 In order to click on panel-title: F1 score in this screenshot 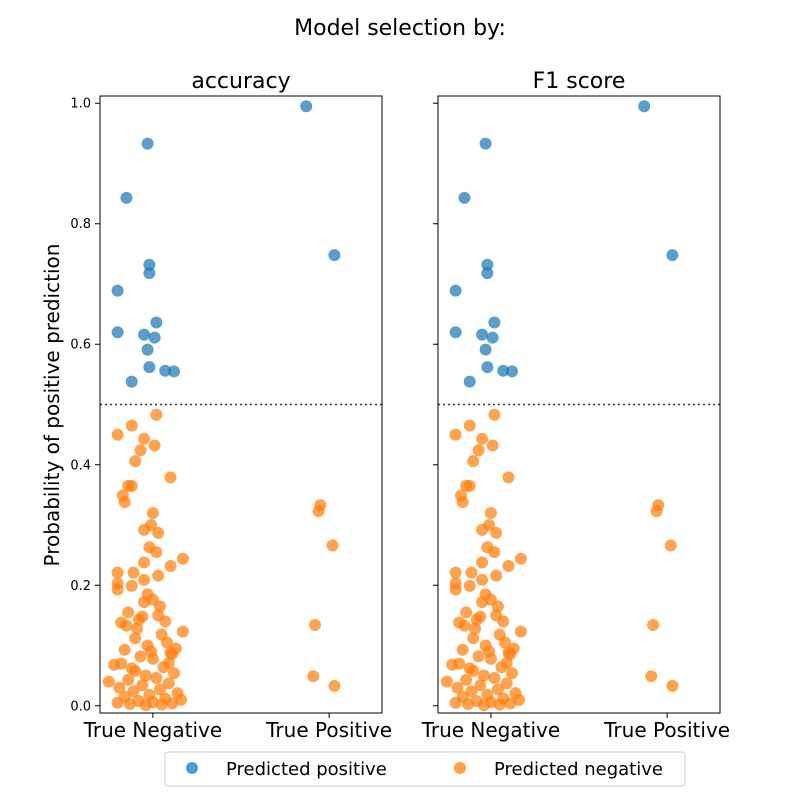, I will do `click(579, 81)`.